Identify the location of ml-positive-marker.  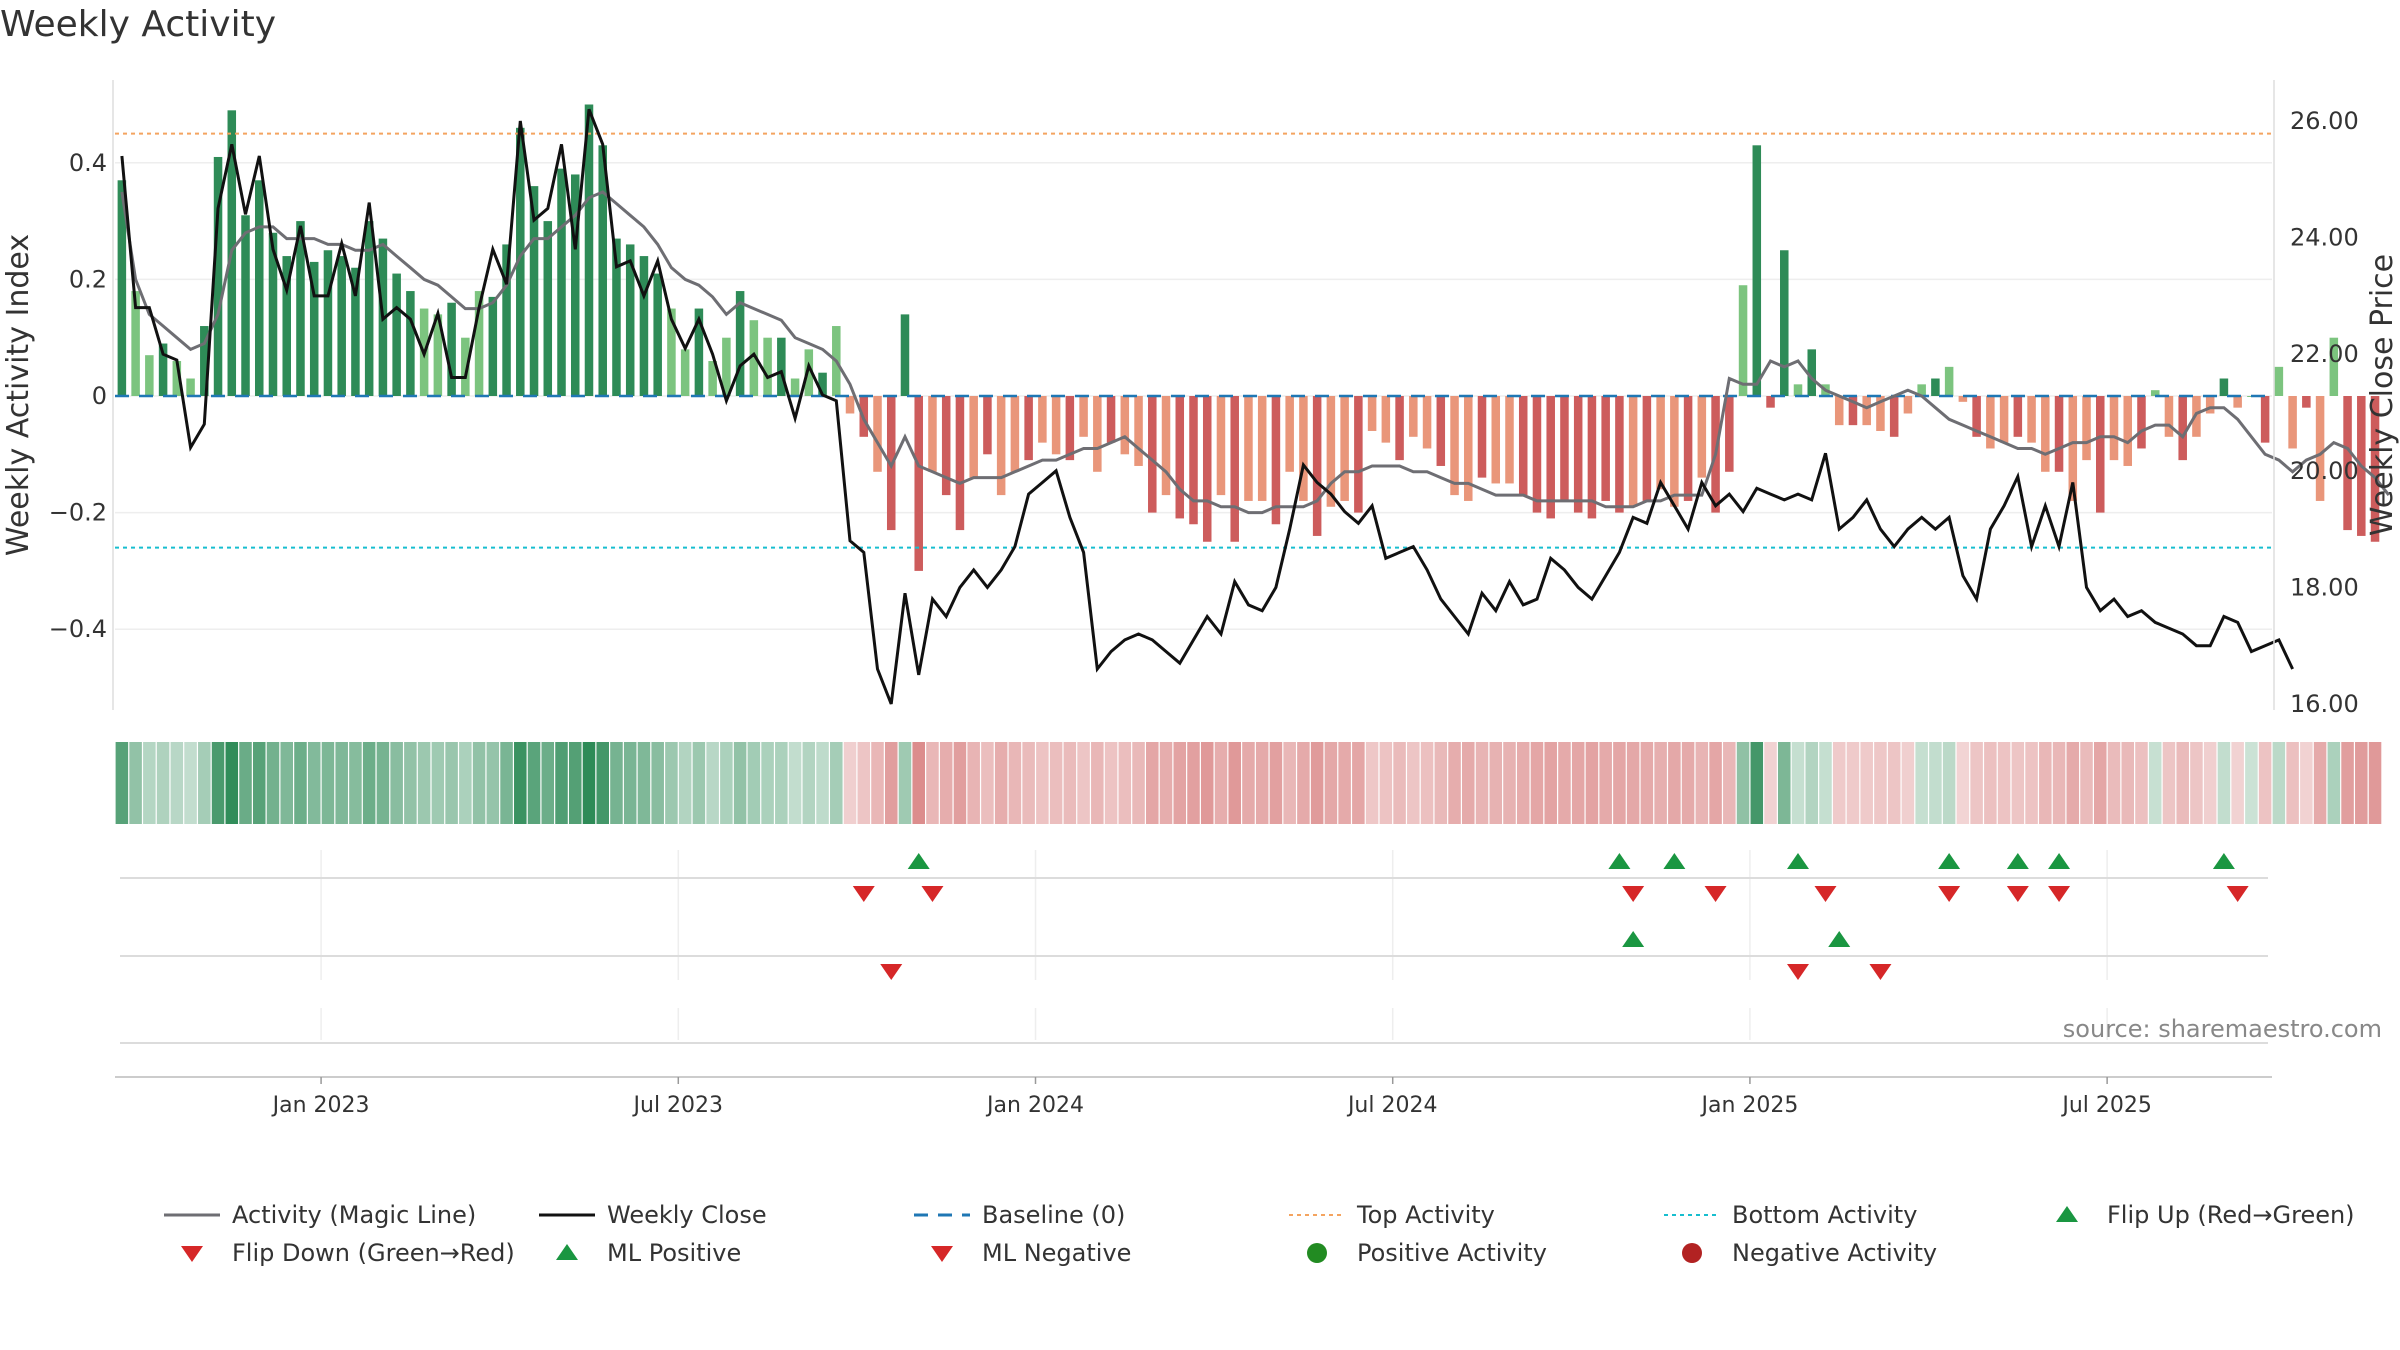
(1839, 939).